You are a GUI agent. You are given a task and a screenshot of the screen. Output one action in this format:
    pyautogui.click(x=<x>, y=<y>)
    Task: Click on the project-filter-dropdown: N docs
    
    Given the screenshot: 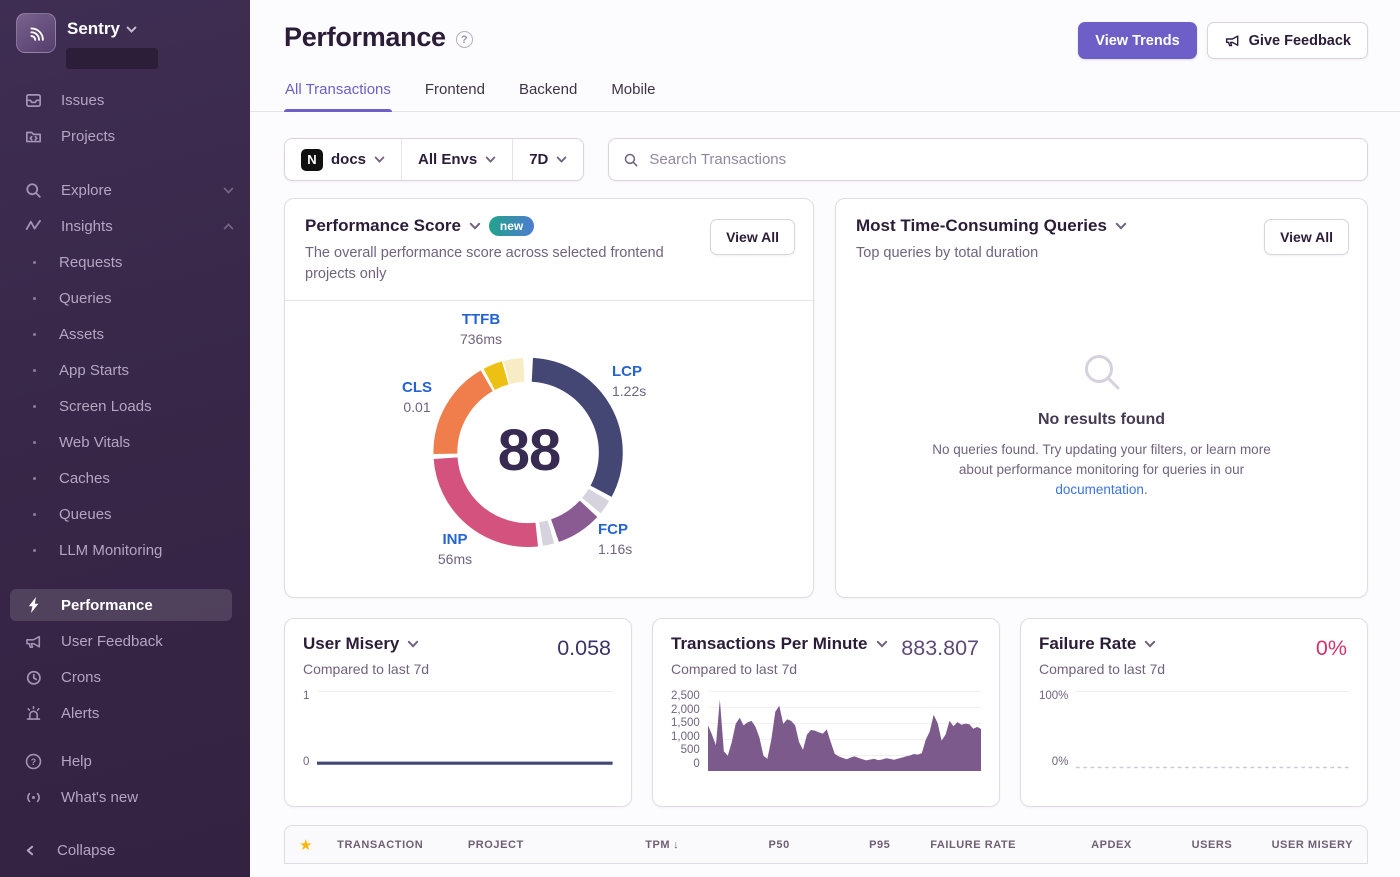 What is the action you would take?
    pyautogui.click(x=343, y=159)
    